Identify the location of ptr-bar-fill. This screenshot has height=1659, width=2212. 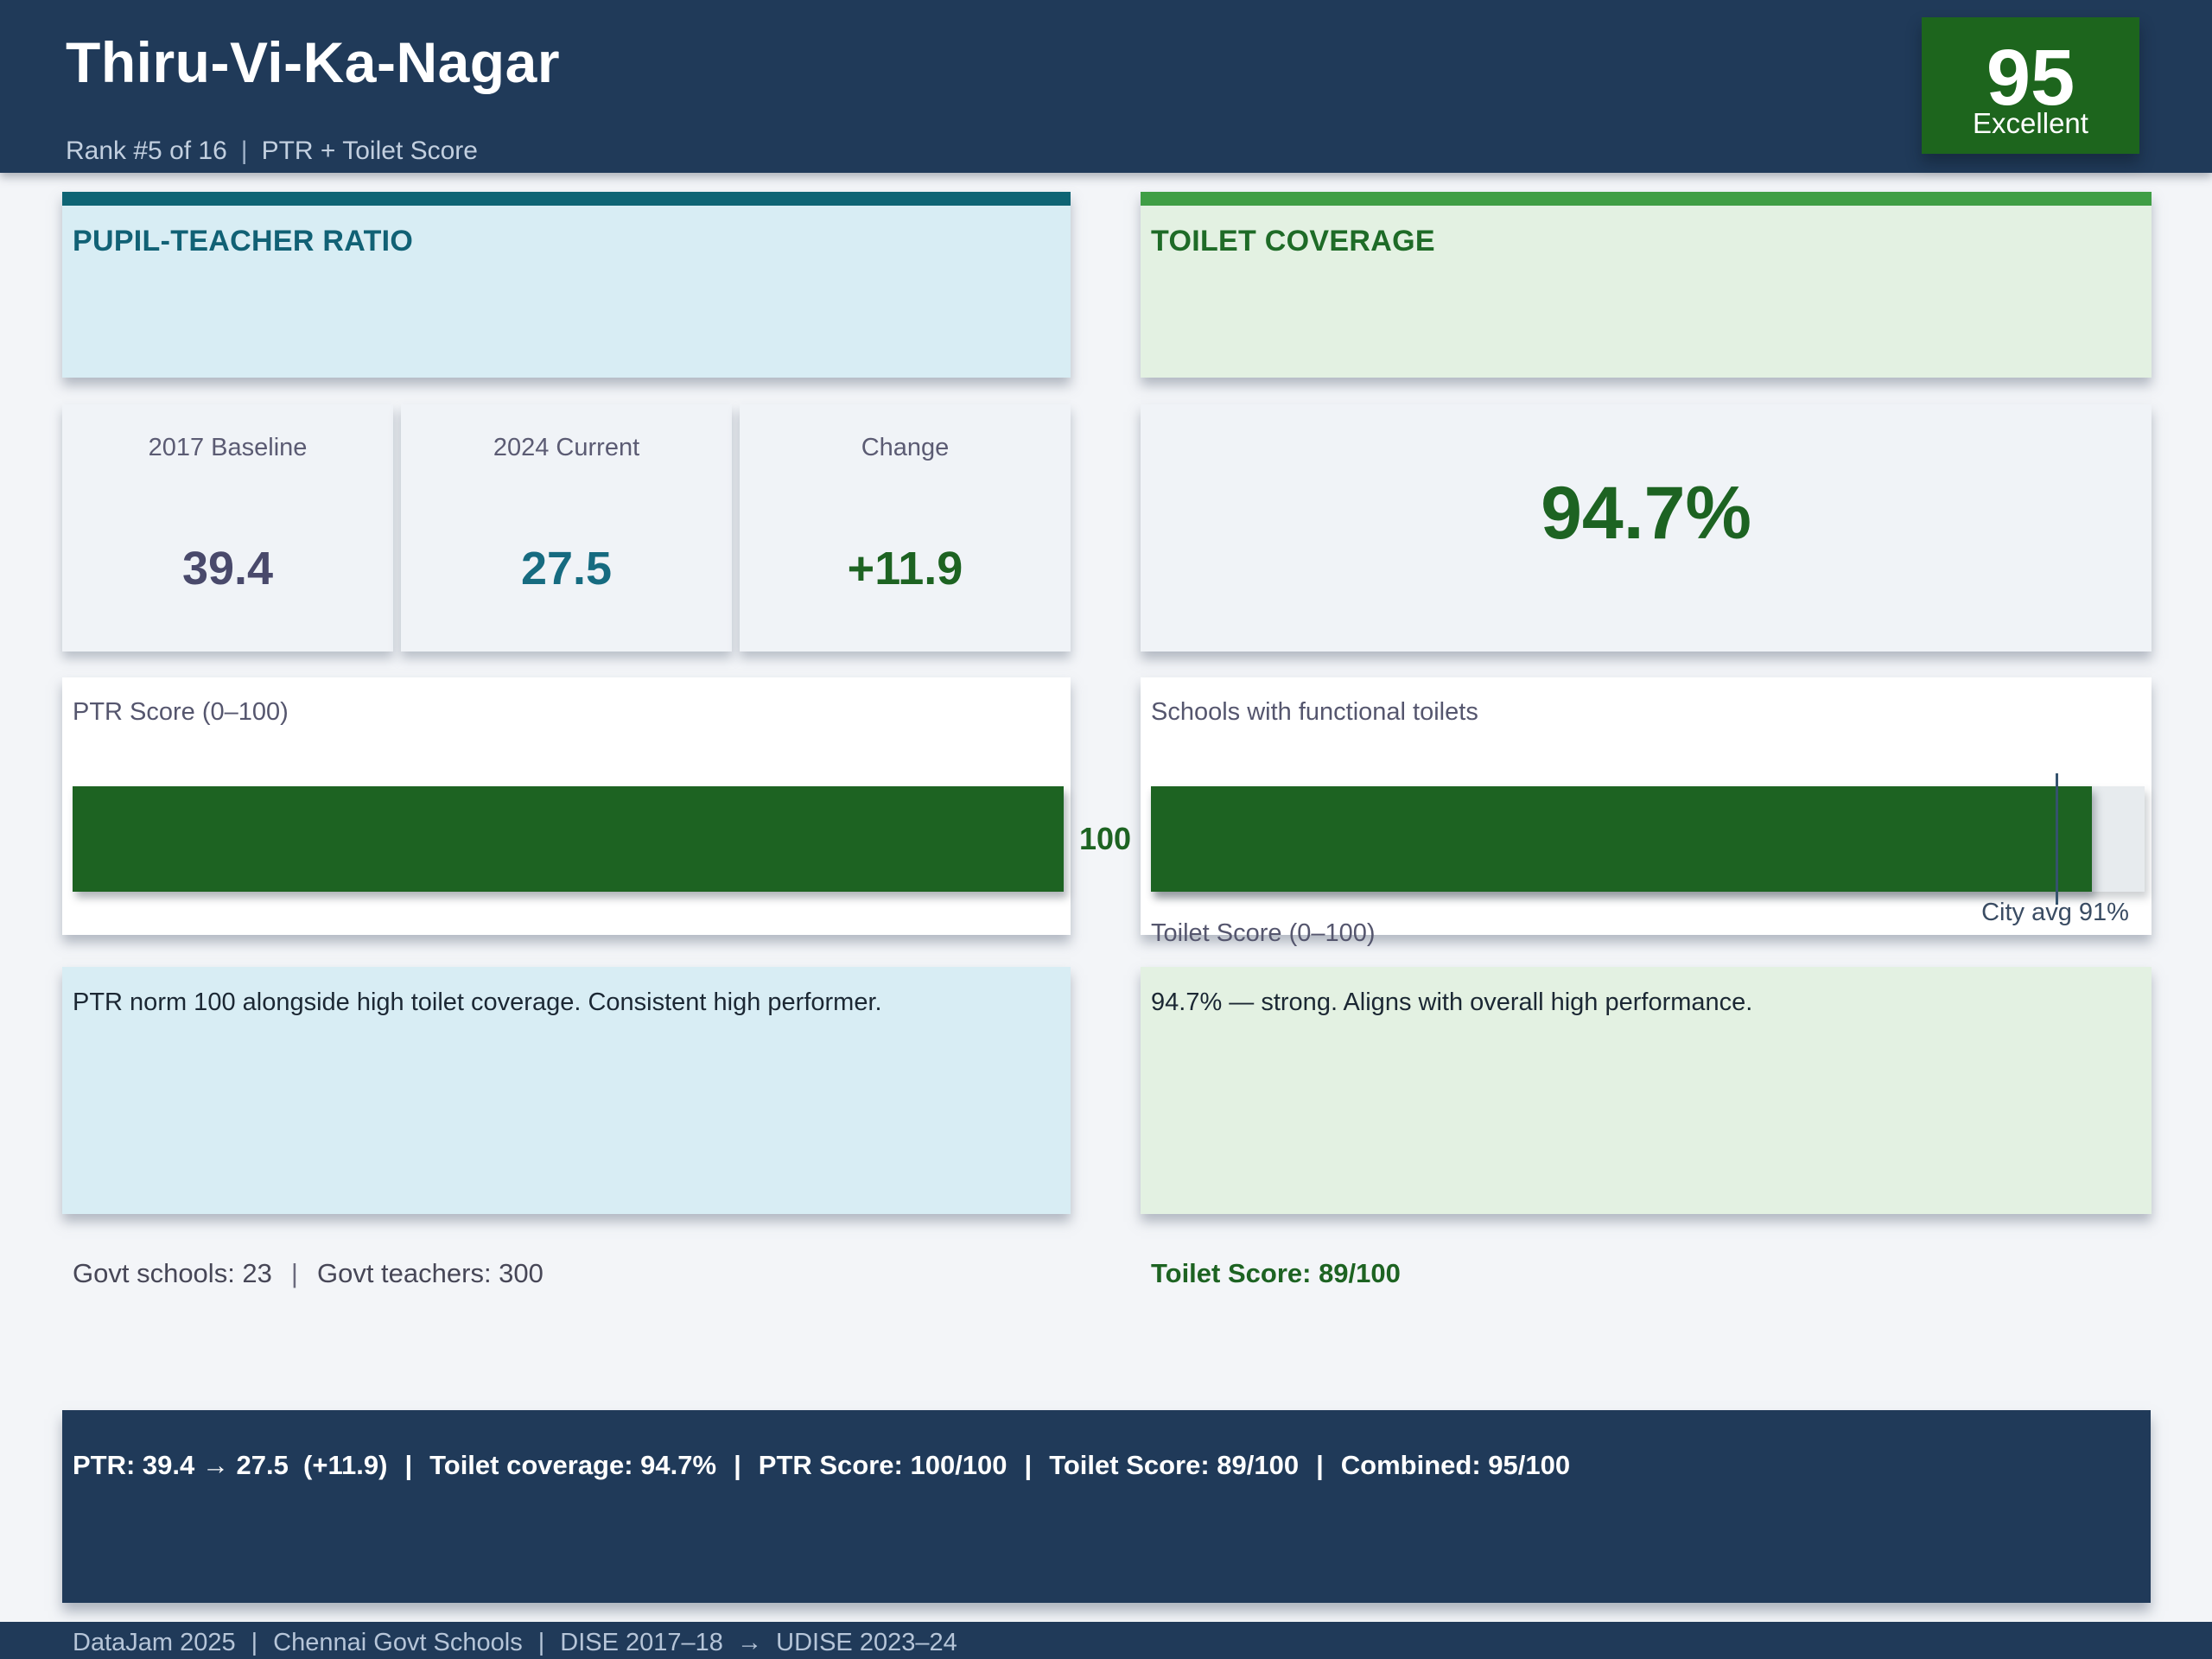
(568, 839).